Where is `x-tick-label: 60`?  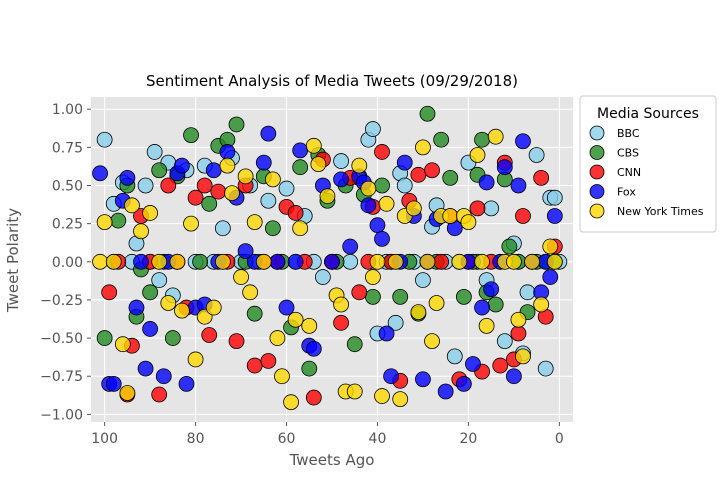
x-tick-label: 60 is located at coordinates (287, 439).